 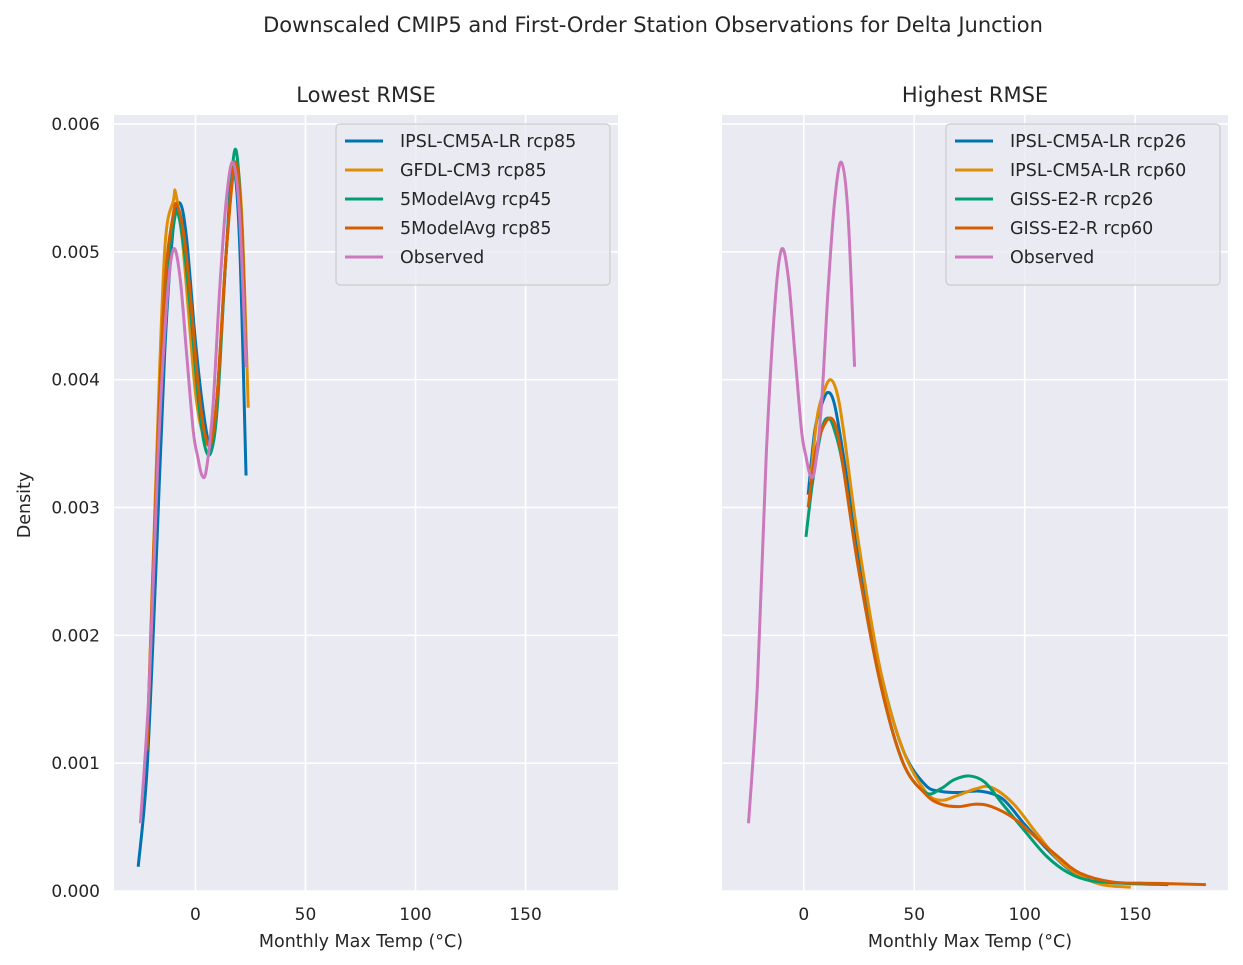 I want to click on legend-entry: IPSL-CM5A-LR rcp60, so click(x=1098, y=171).